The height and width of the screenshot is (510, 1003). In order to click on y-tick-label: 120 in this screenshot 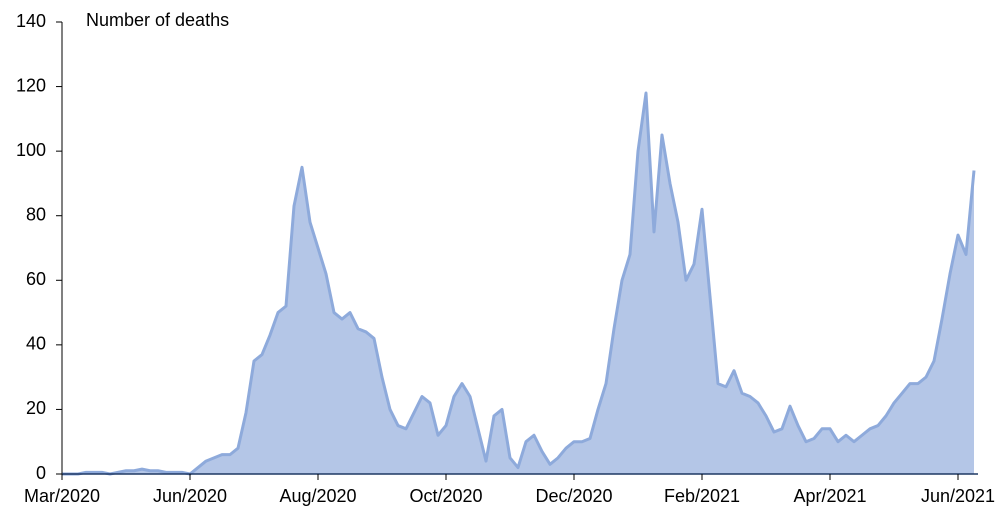, I will do `click(31, 85)`.